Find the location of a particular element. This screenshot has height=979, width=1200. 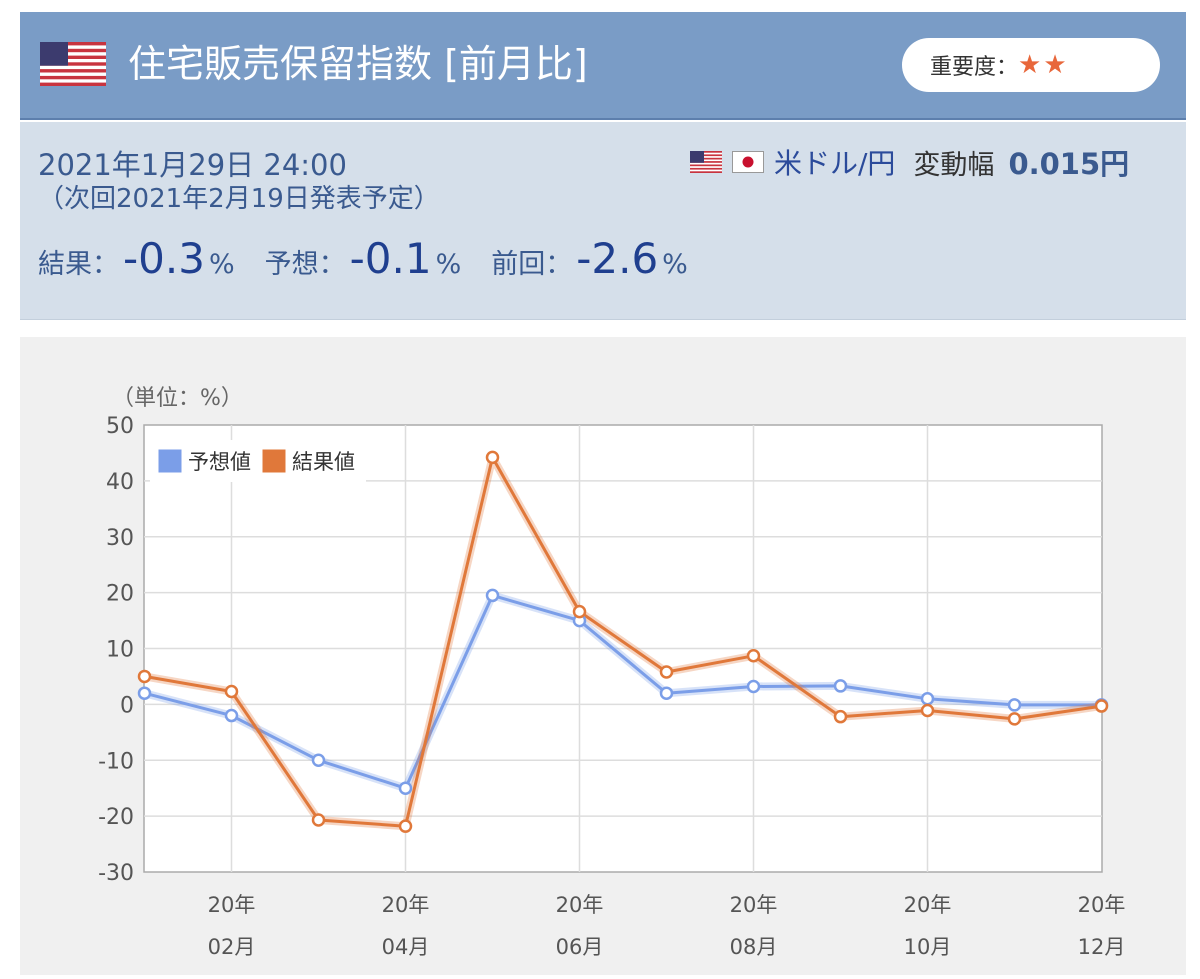

legend-box is located at coordinates (258, 461).